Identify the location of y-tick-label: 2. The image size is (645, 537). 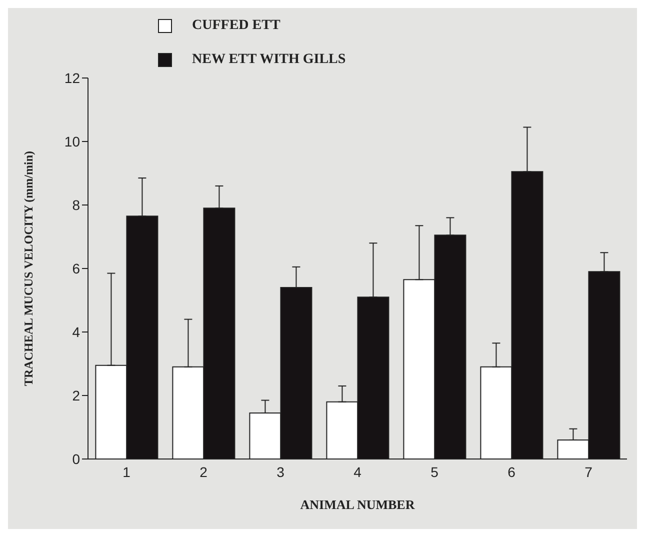
(76, 395).